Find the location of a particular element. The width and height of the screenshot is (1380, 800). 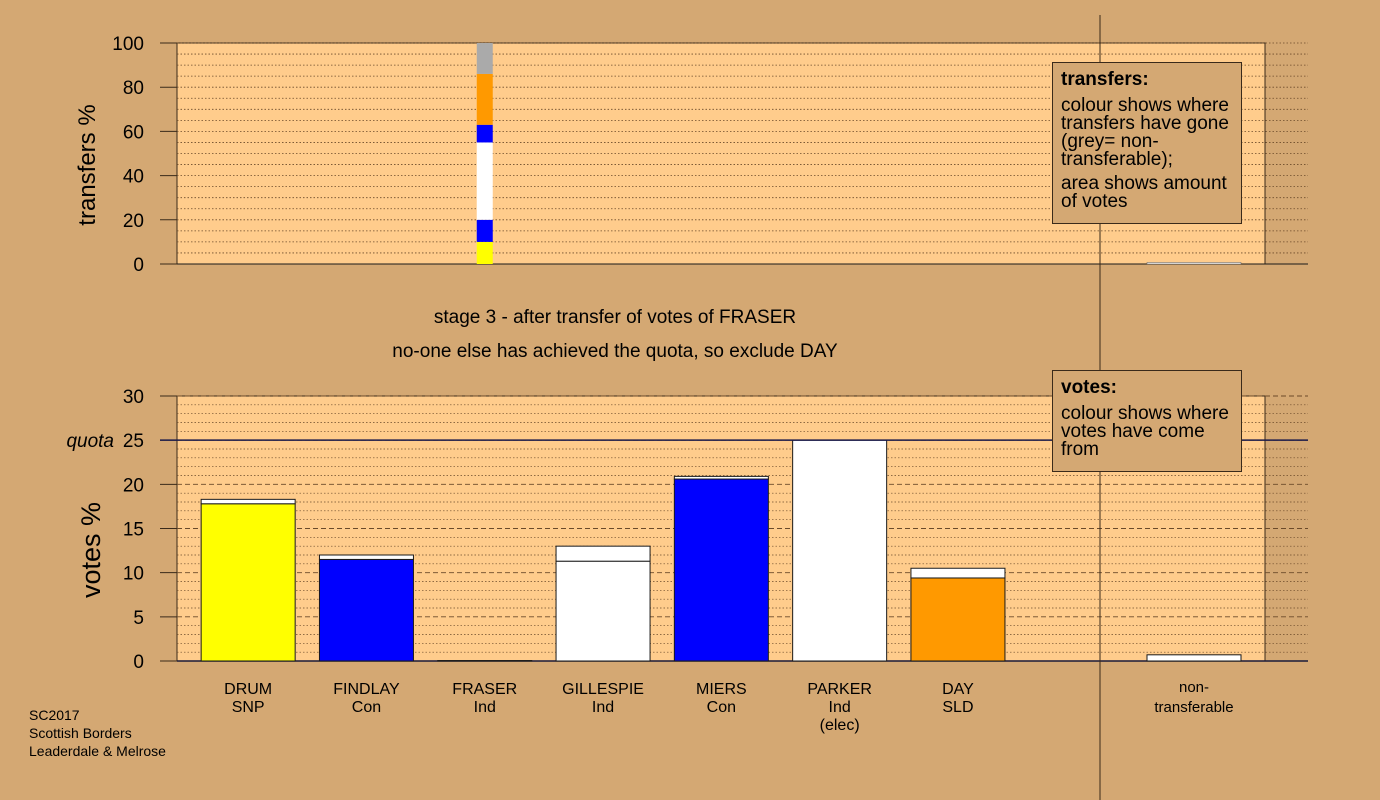

transfers-tick-label: 20 is located at coordinates (133, 221).